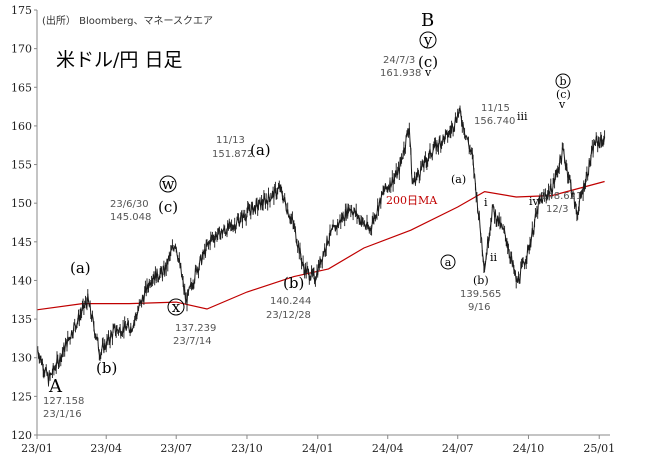 This screenshot has height=466, width=645. What do you see at coordinates (129, 204) in the screenshot?
I see `annotation-date: 23/6/30` at bounding box center [129, 204].